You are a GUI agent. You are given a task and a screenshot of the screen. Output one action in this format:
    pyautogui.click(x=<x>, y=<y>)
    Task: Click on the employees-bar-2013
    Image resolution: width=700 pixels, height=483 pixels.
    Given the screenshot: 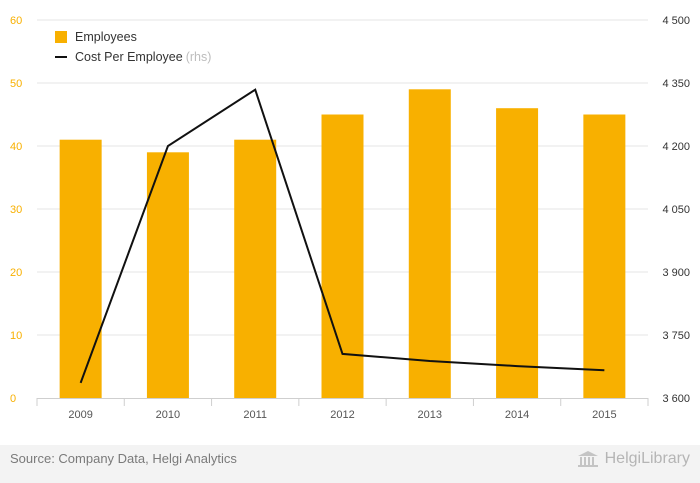 What is the action you would take?
    pyautogui.click(x=429, y=244)
    